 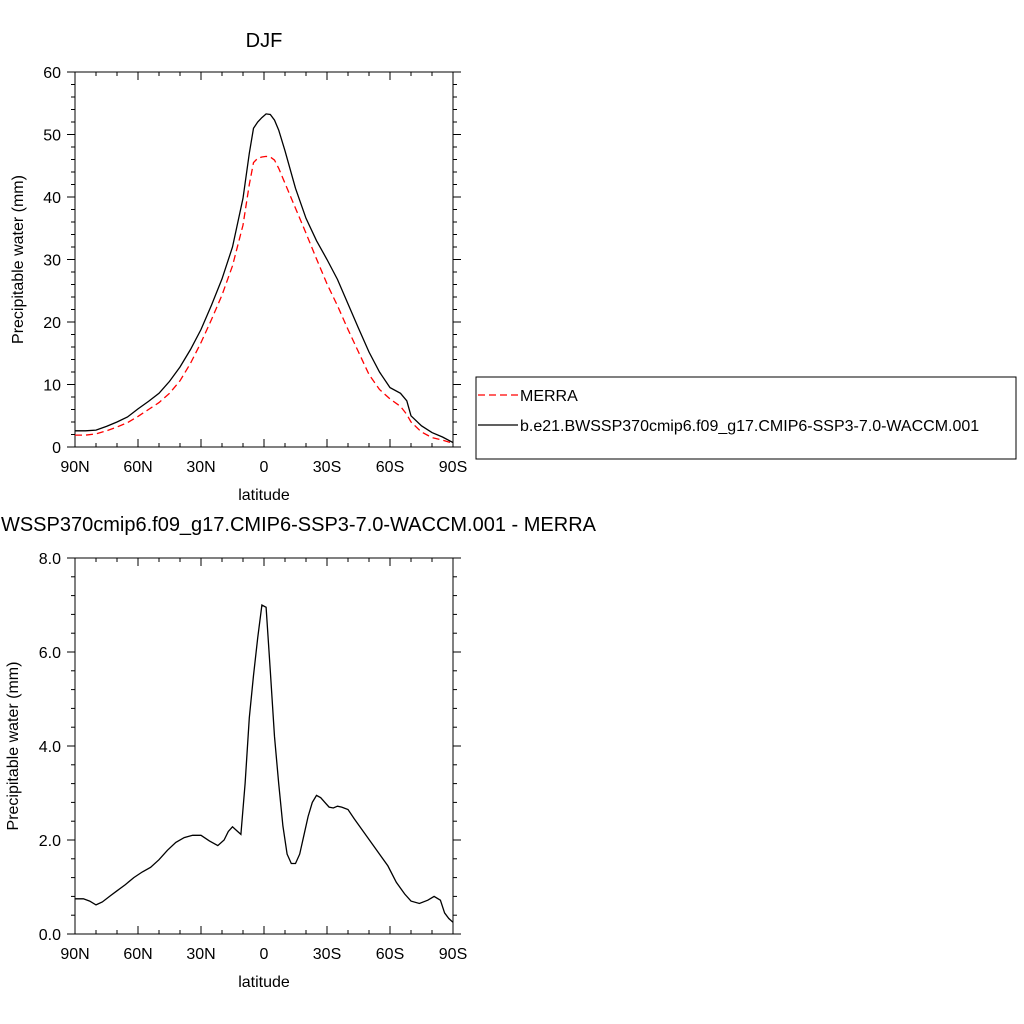 I want to click on series-line-merra, so click(x=264, y=299).